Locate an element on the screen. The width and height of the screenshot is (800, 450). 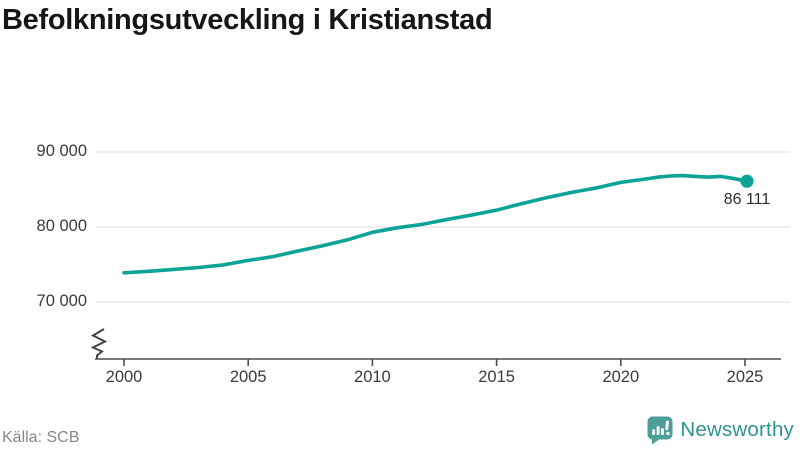
x-tick-label: 2000 is located at coordinates (124, 377).